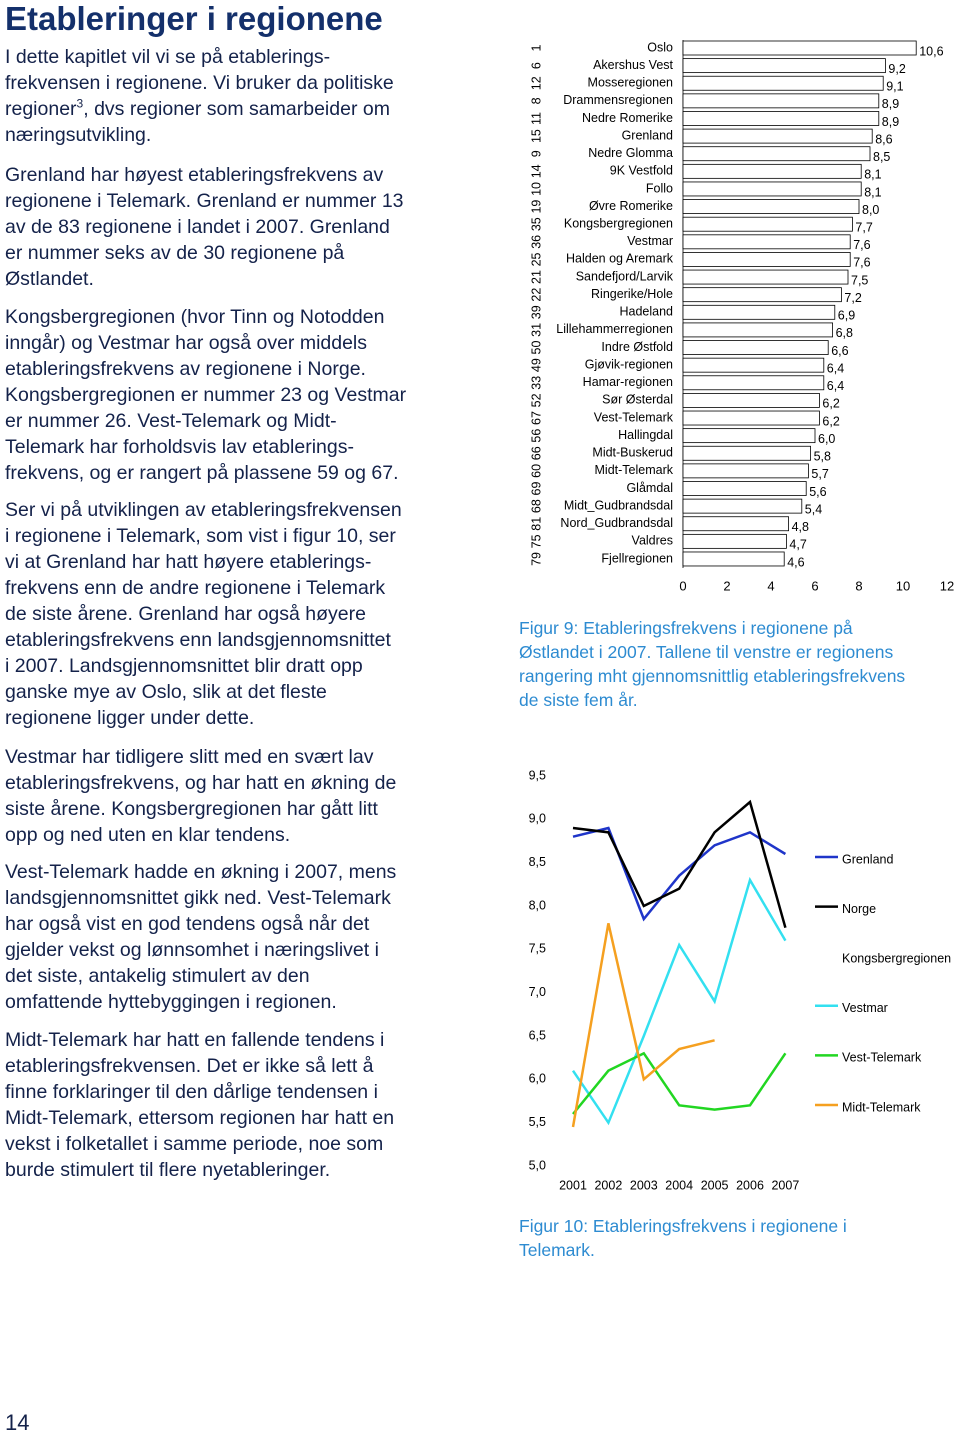  What do you see at coordinates (870, 210) in the screenshot?
I see `value-label: 8,0` at bounding box center [870, 210].